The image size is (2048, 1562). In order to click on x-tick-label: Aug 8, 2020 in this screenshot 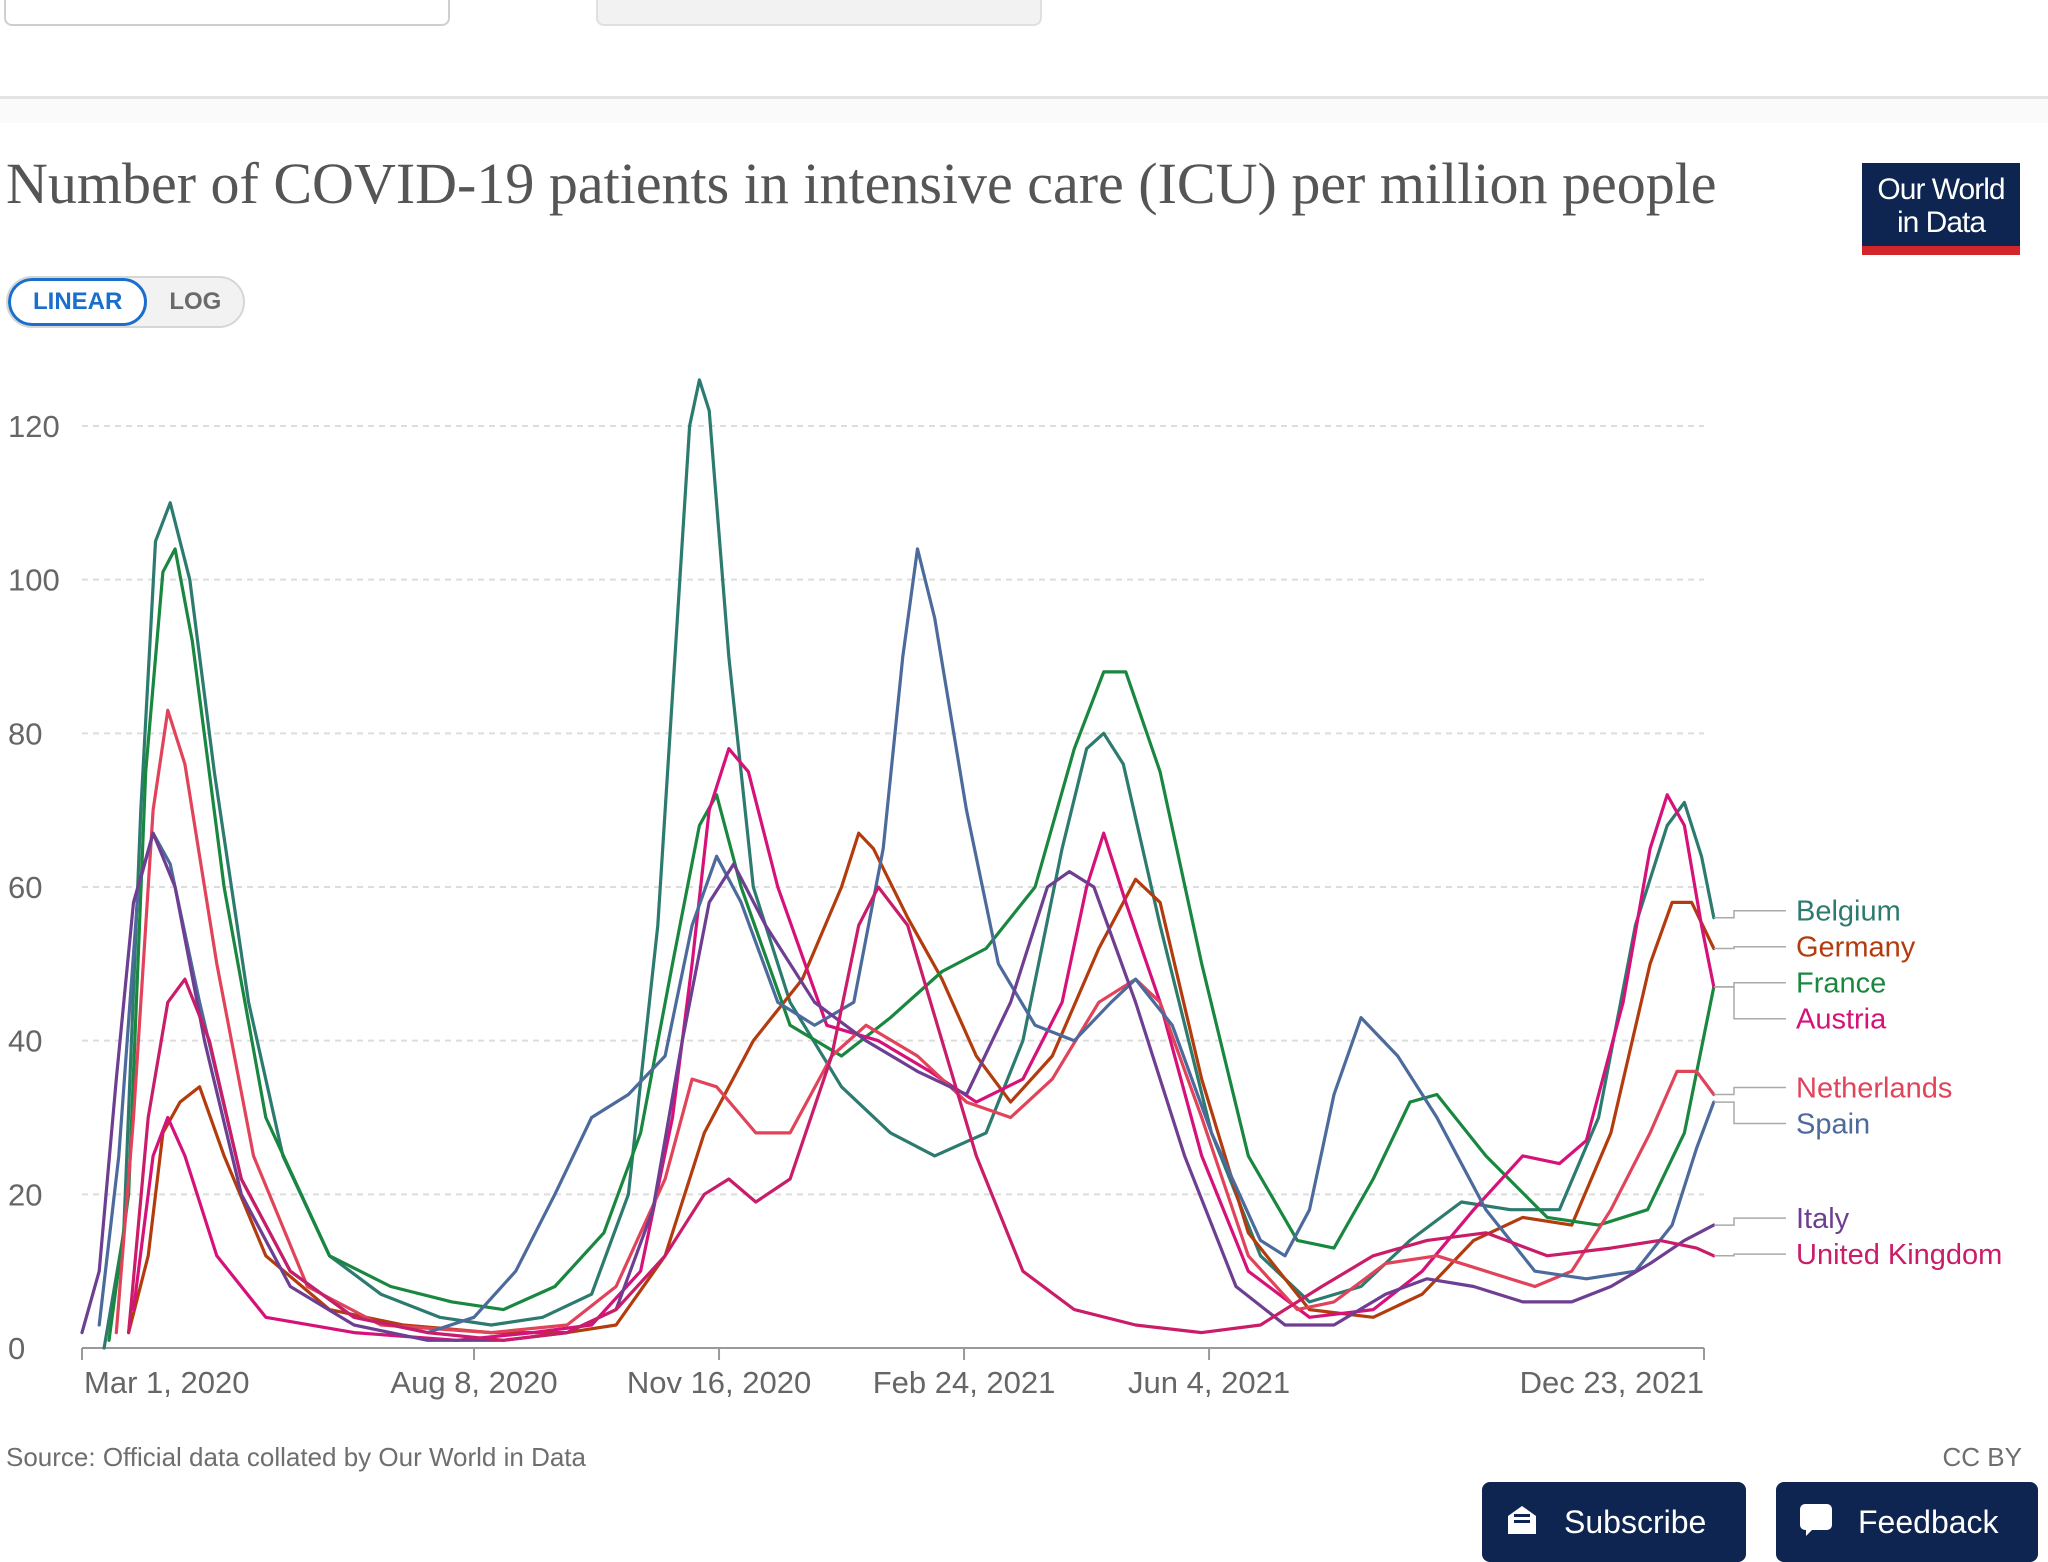, I will do `click(473, 1382)`.